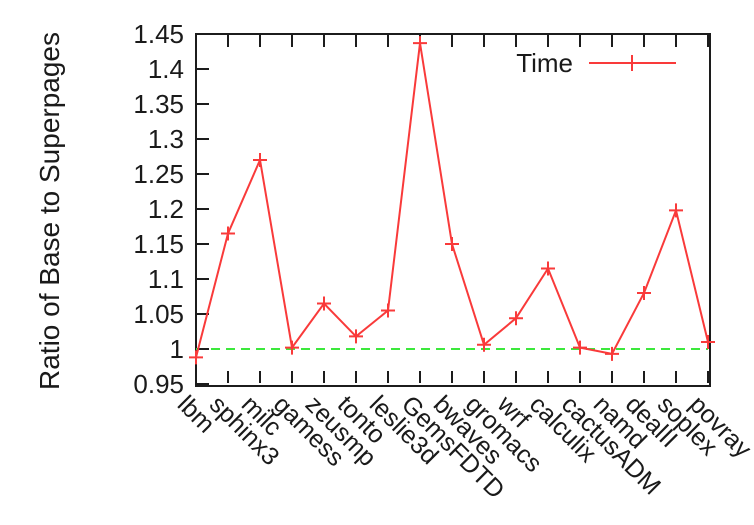 The image size is (754, 525). Describe the element at coordinates (158, 314) in the screenshot. I see `y-tick-label: 1.05` at that location.